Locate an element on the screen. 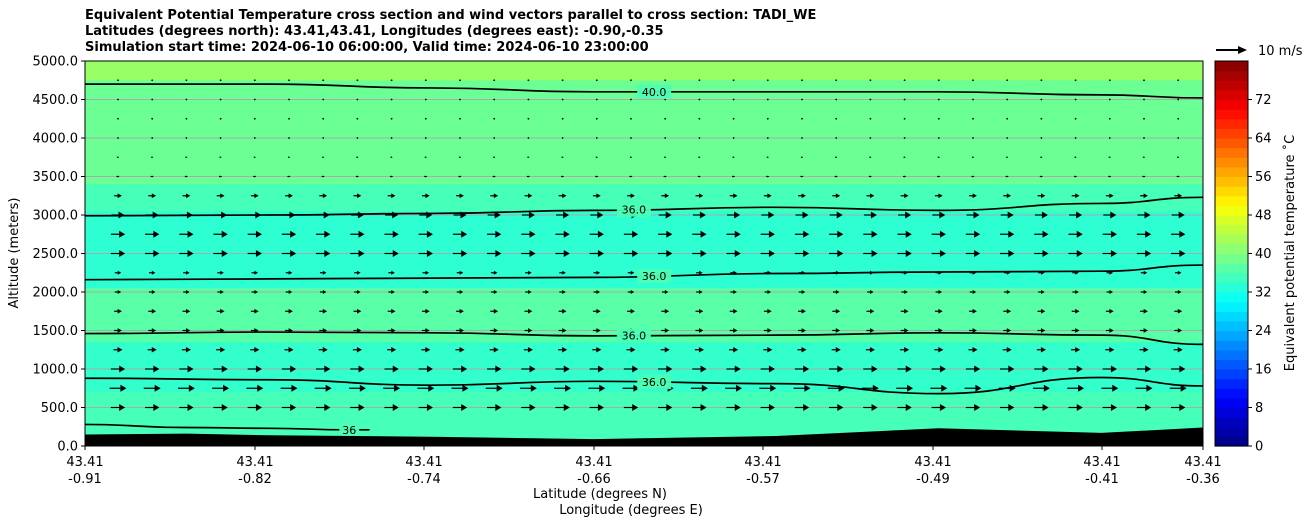 This screenshot has width=1308, height=526. y-axis-label: Altitude (meters) is located at coordinates (14, 253).